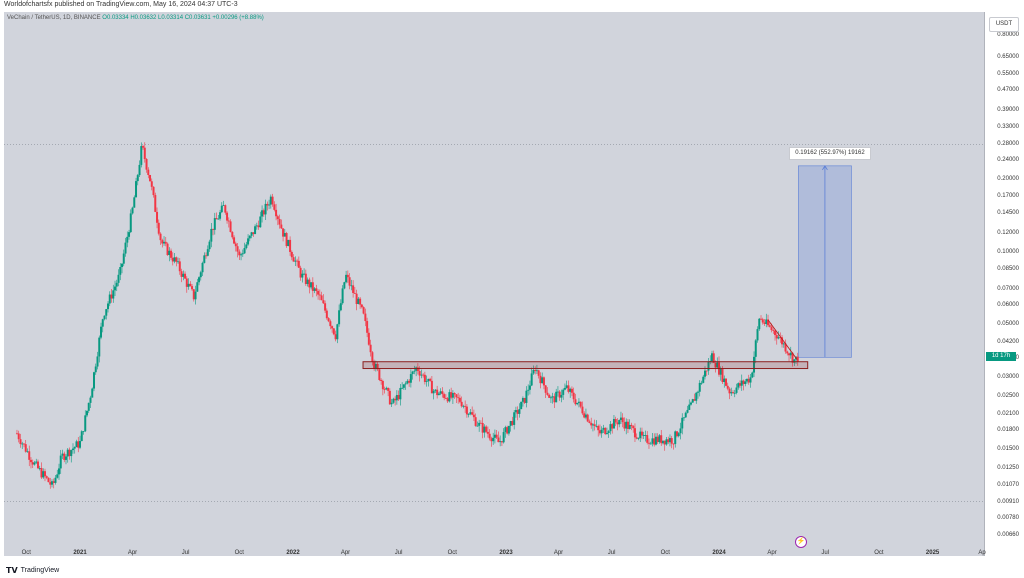  I want to click on y-tick-label: 0.01070, so click(1008, 484).